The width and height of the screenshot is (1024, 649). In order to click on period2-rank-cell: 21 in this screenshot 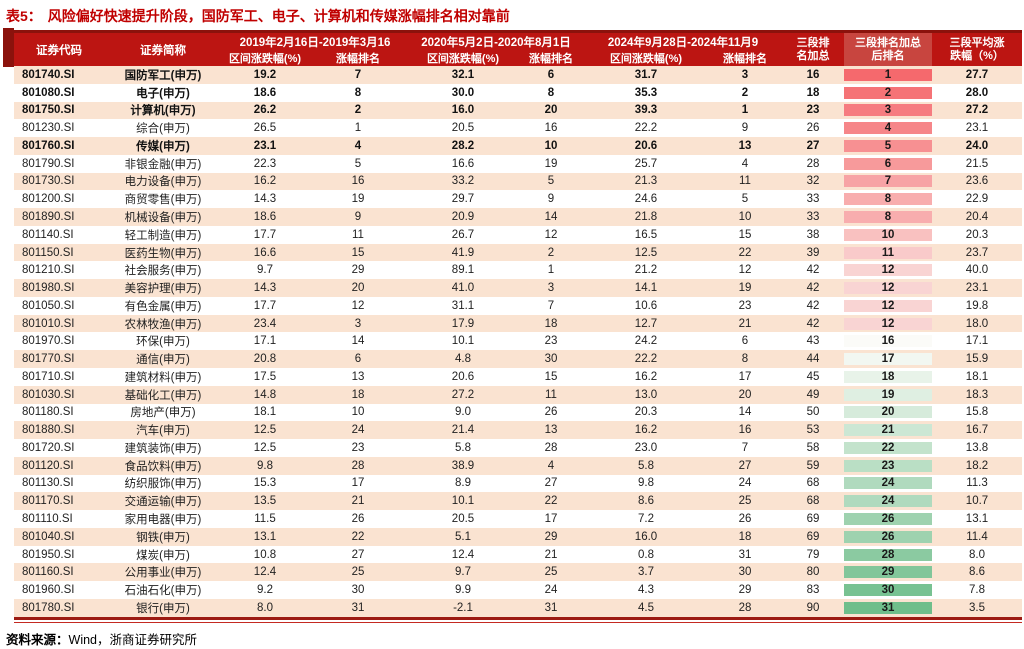, I will do `click(551, 554)`.